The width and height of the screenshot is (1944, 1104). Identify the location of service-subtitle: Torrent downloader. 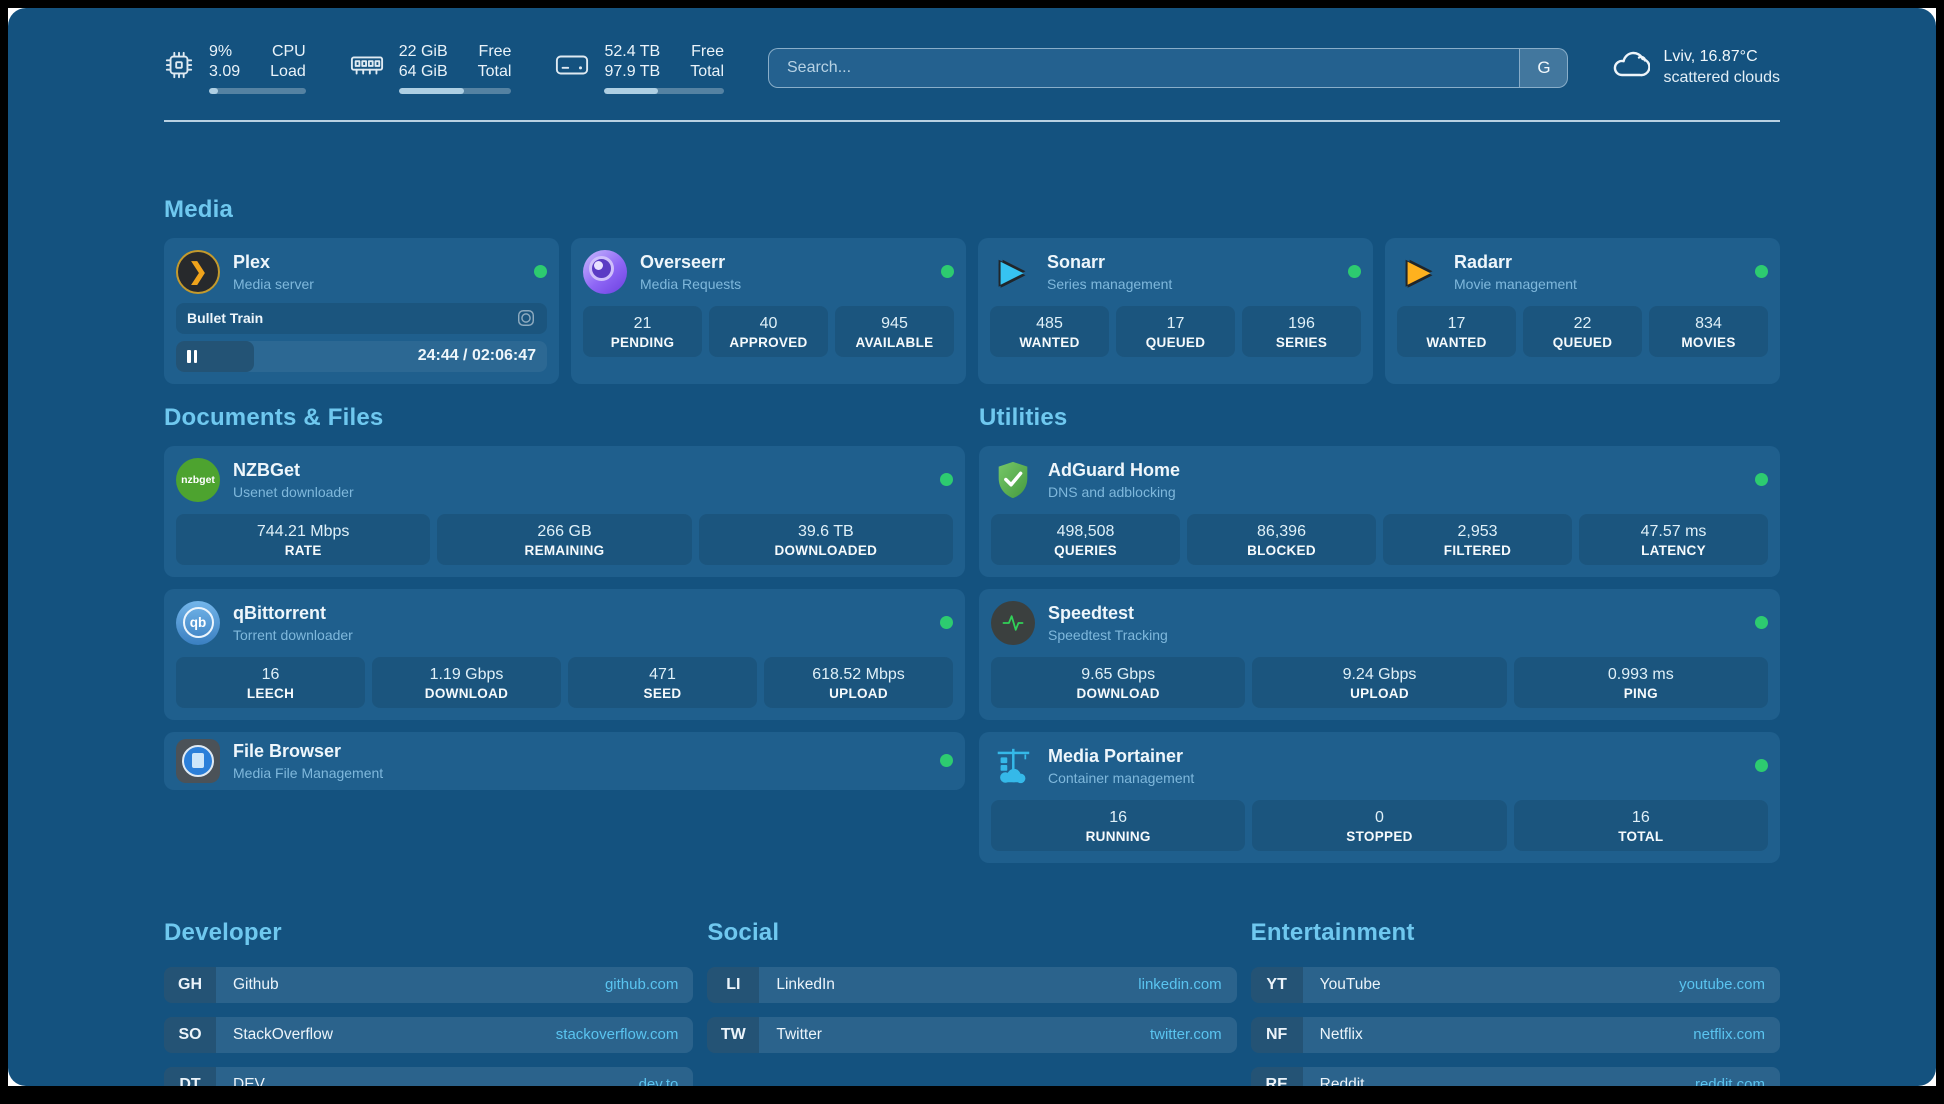
(293, 634).